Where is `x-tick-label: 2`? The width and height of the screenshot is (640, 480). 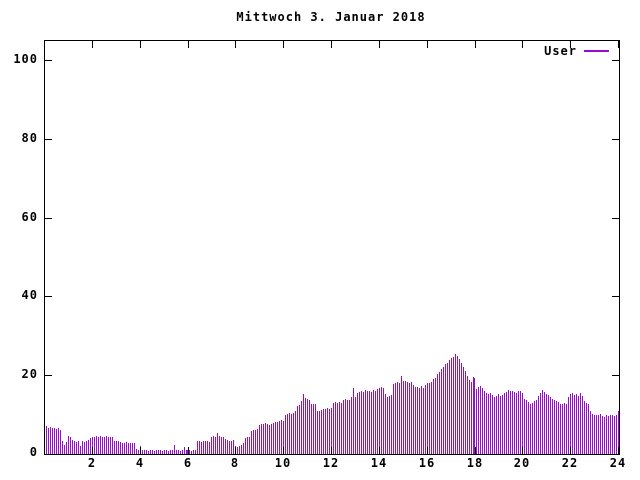 x-tick-label: 2 is located at coordinates (92, 463).